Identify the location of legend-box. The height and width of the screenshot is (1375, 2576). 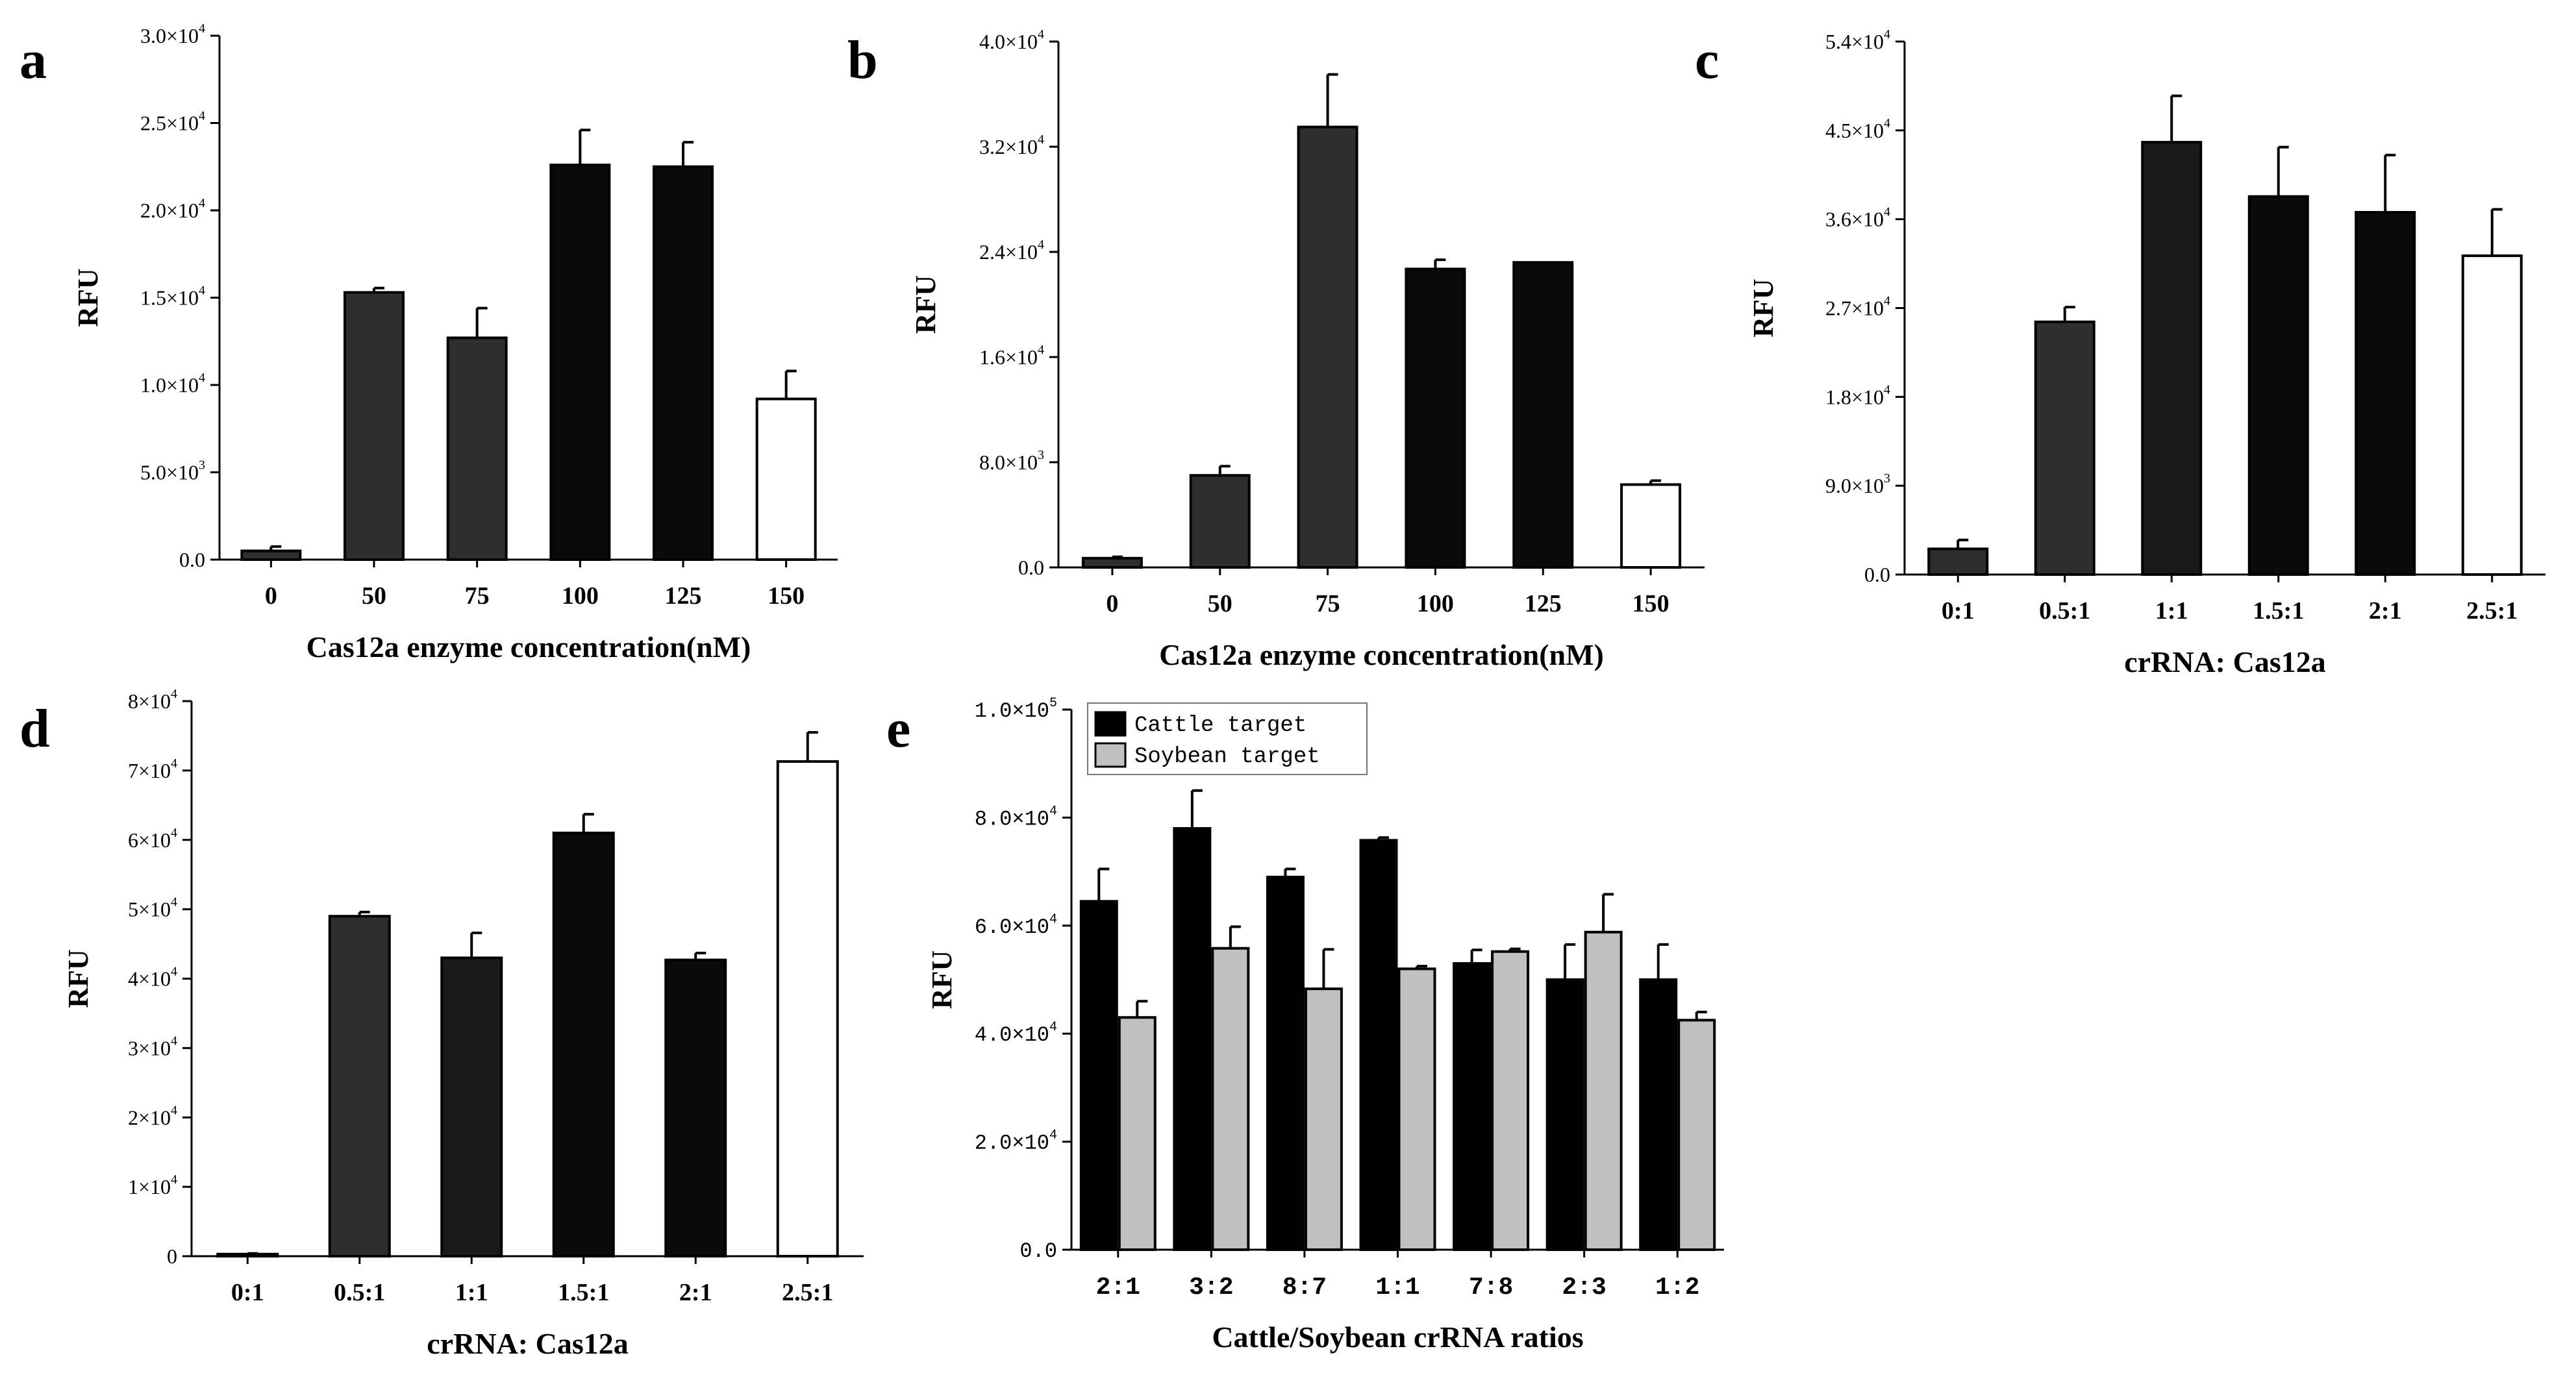
(1227, 739).